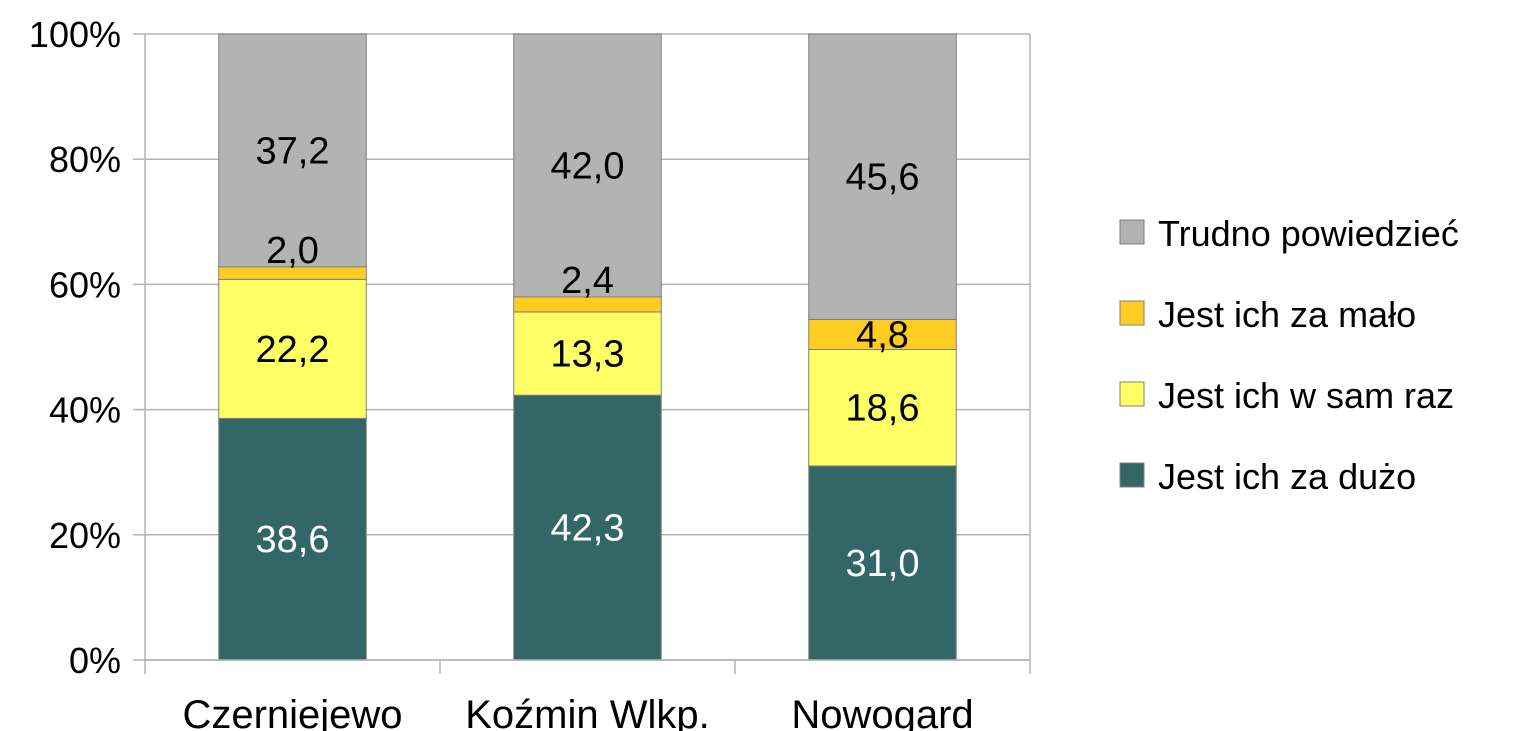 This screenshot has width=1514, height=731. What do you see at coordinates (1287, 314) in the screenshot?
I see `legend-label: Jest ich za mało` at bounding box center [1287, 314].